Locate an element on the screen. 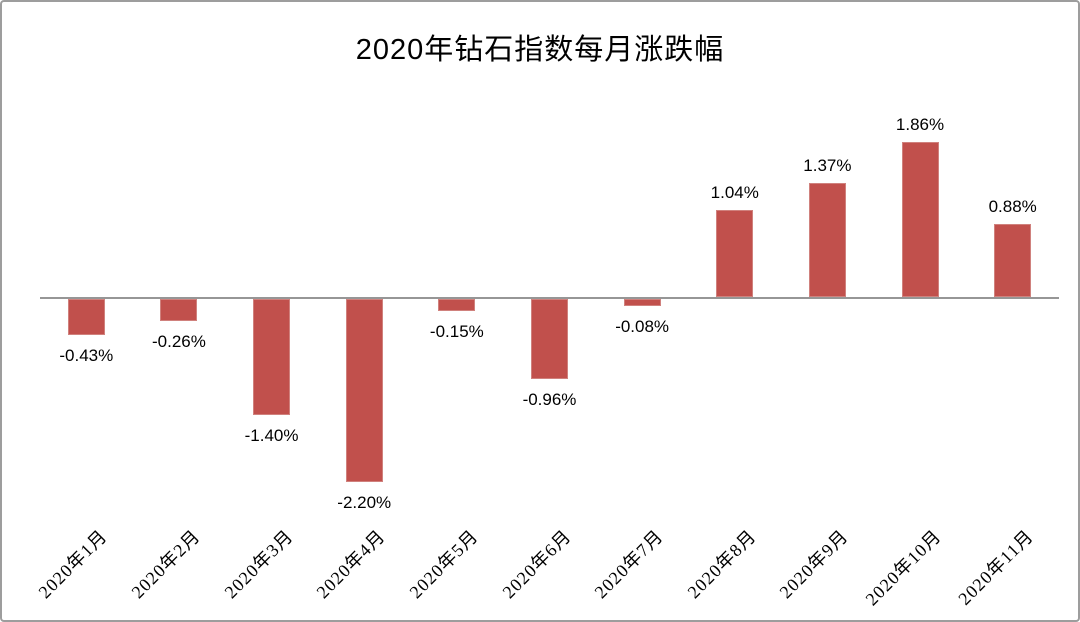  bar-2020年7月 is located at coordinates (642, 302).